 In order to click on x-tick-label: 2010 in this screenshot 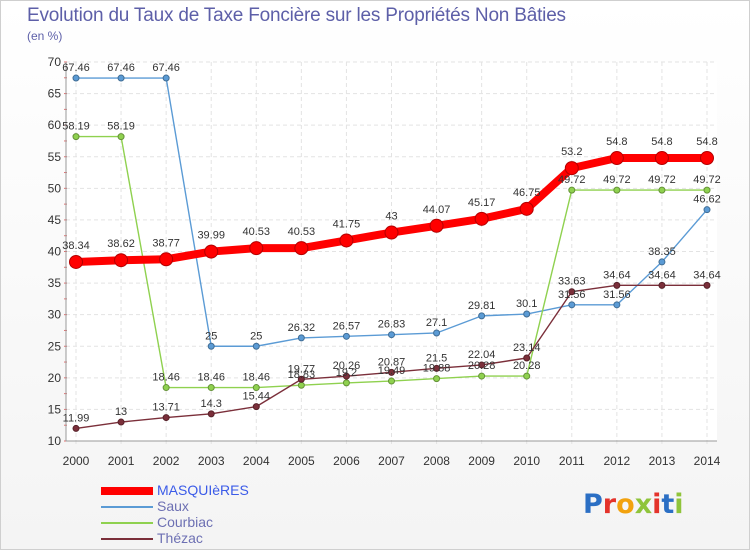, I will do `click(526, 461)`.